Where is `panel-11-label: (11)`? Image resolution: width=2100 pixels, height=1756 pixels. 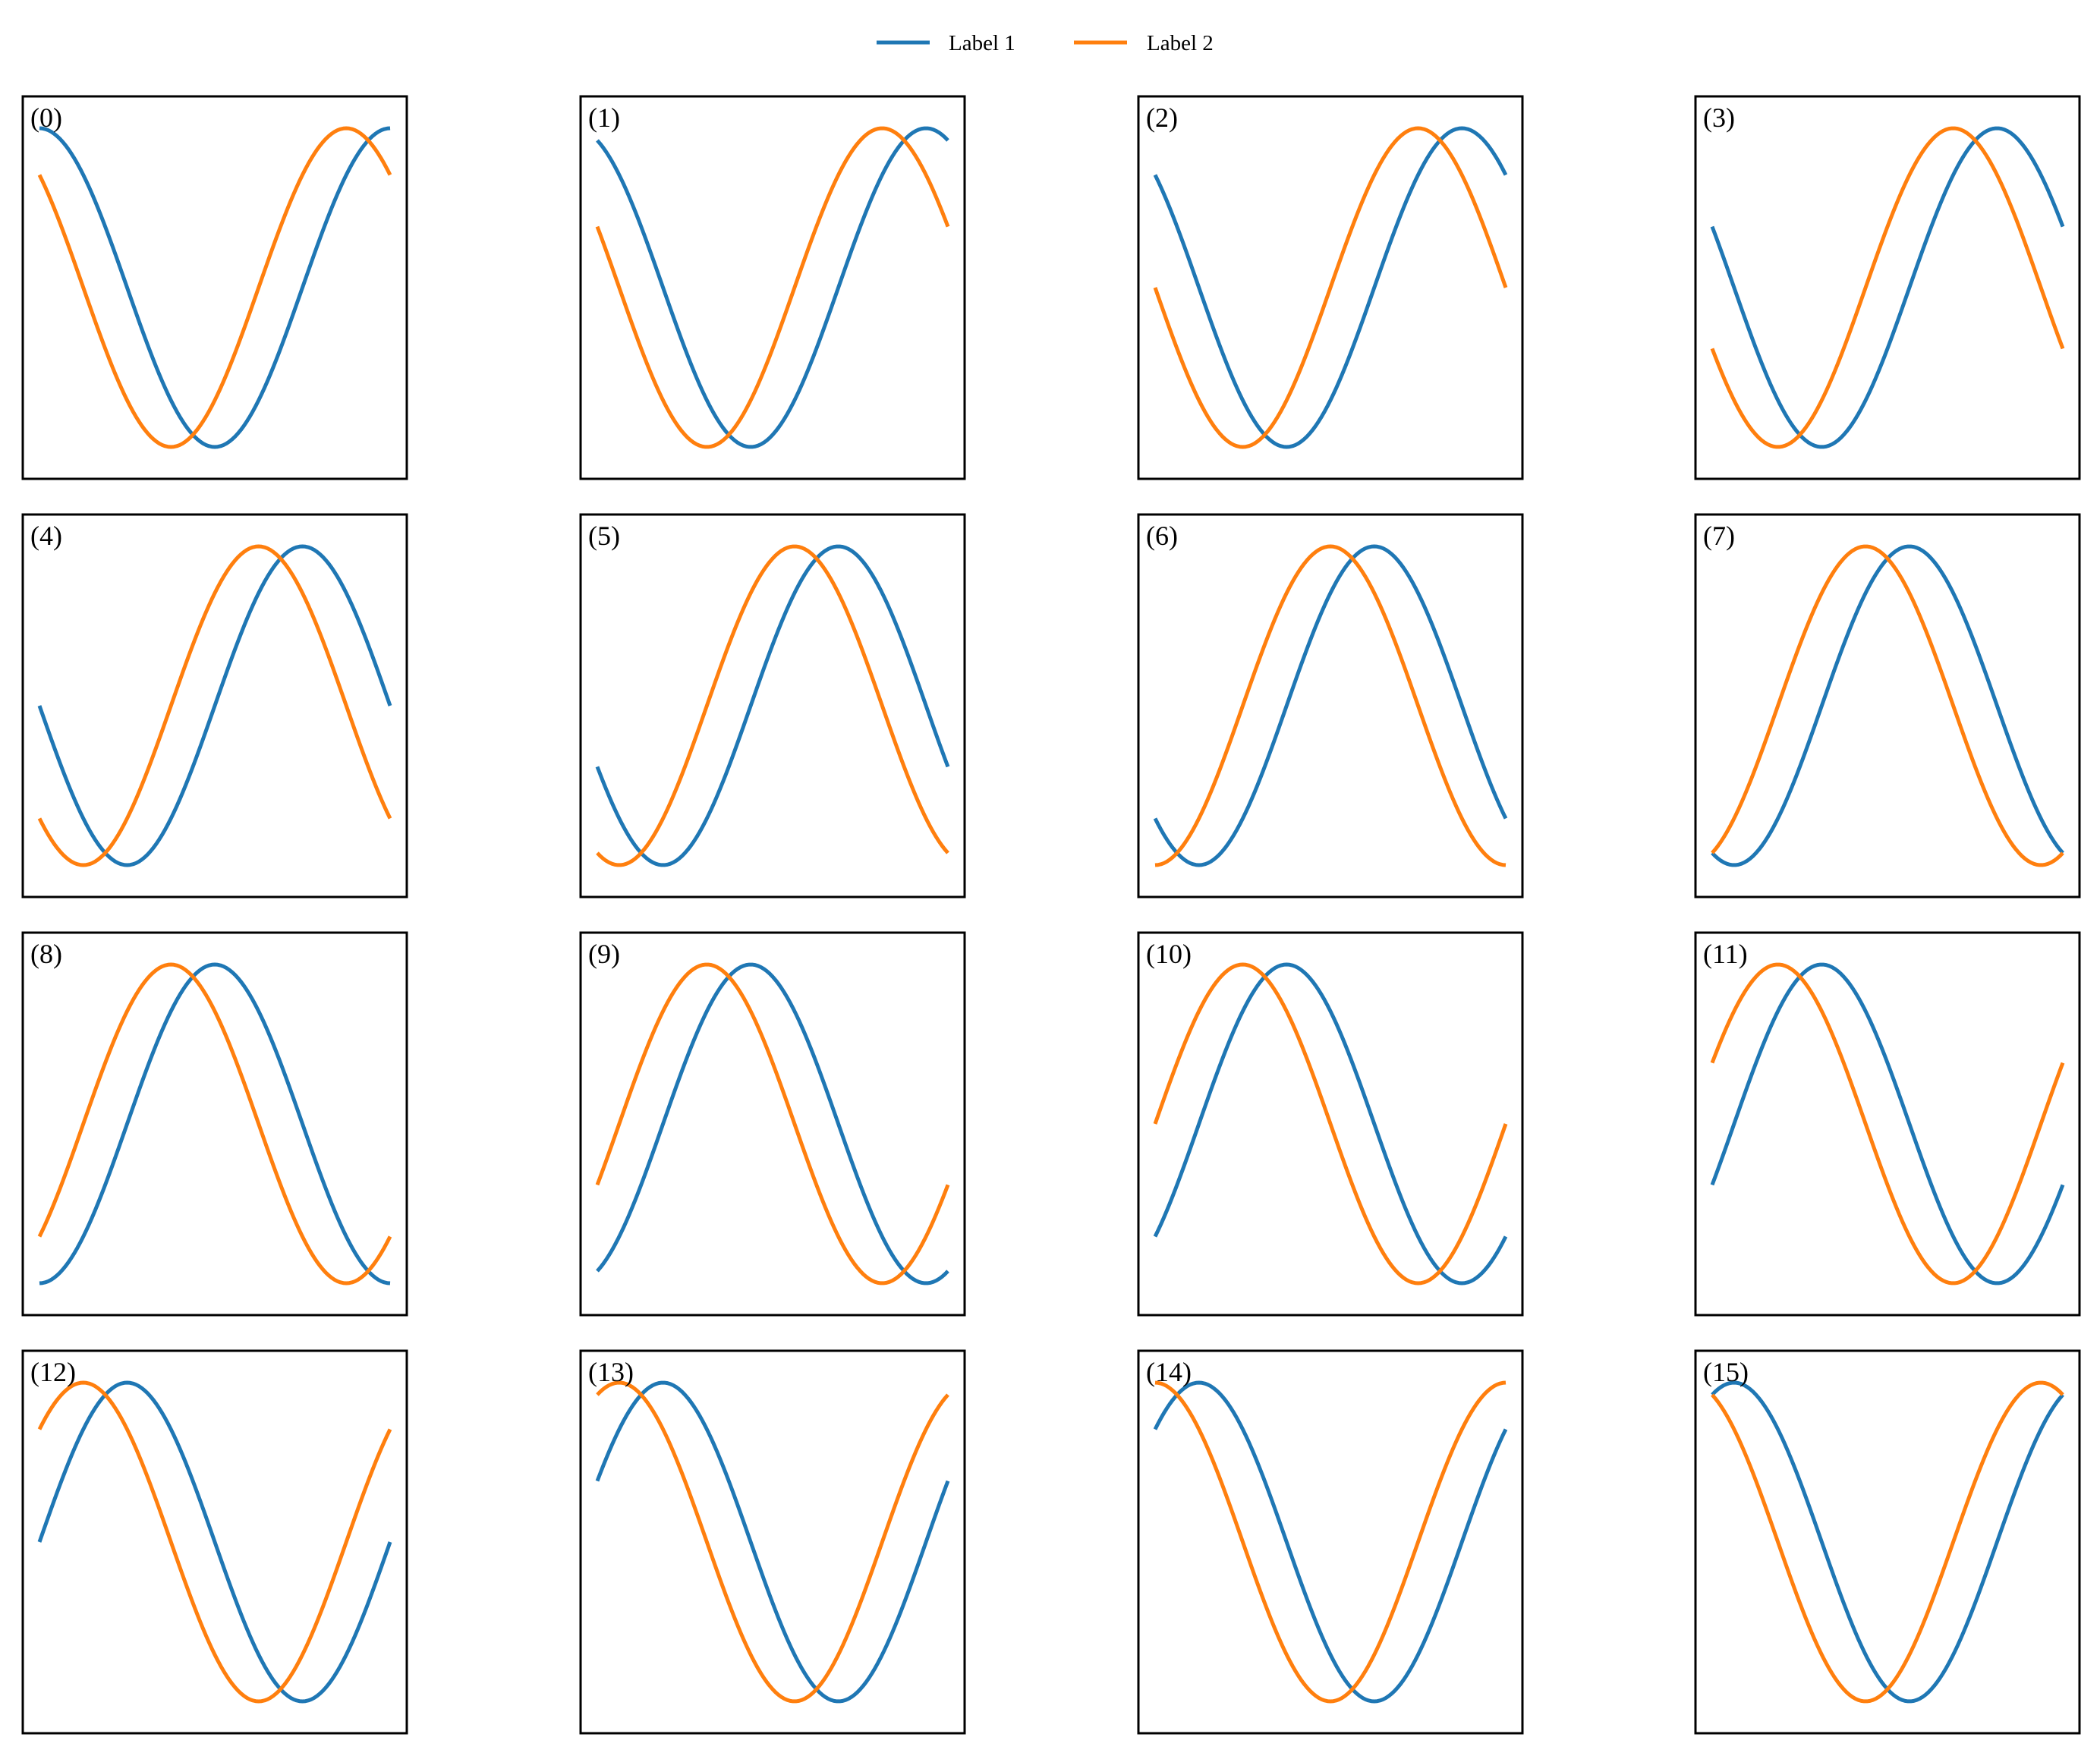
panel-11-label: (11) is located at coordinates (1725, 954).